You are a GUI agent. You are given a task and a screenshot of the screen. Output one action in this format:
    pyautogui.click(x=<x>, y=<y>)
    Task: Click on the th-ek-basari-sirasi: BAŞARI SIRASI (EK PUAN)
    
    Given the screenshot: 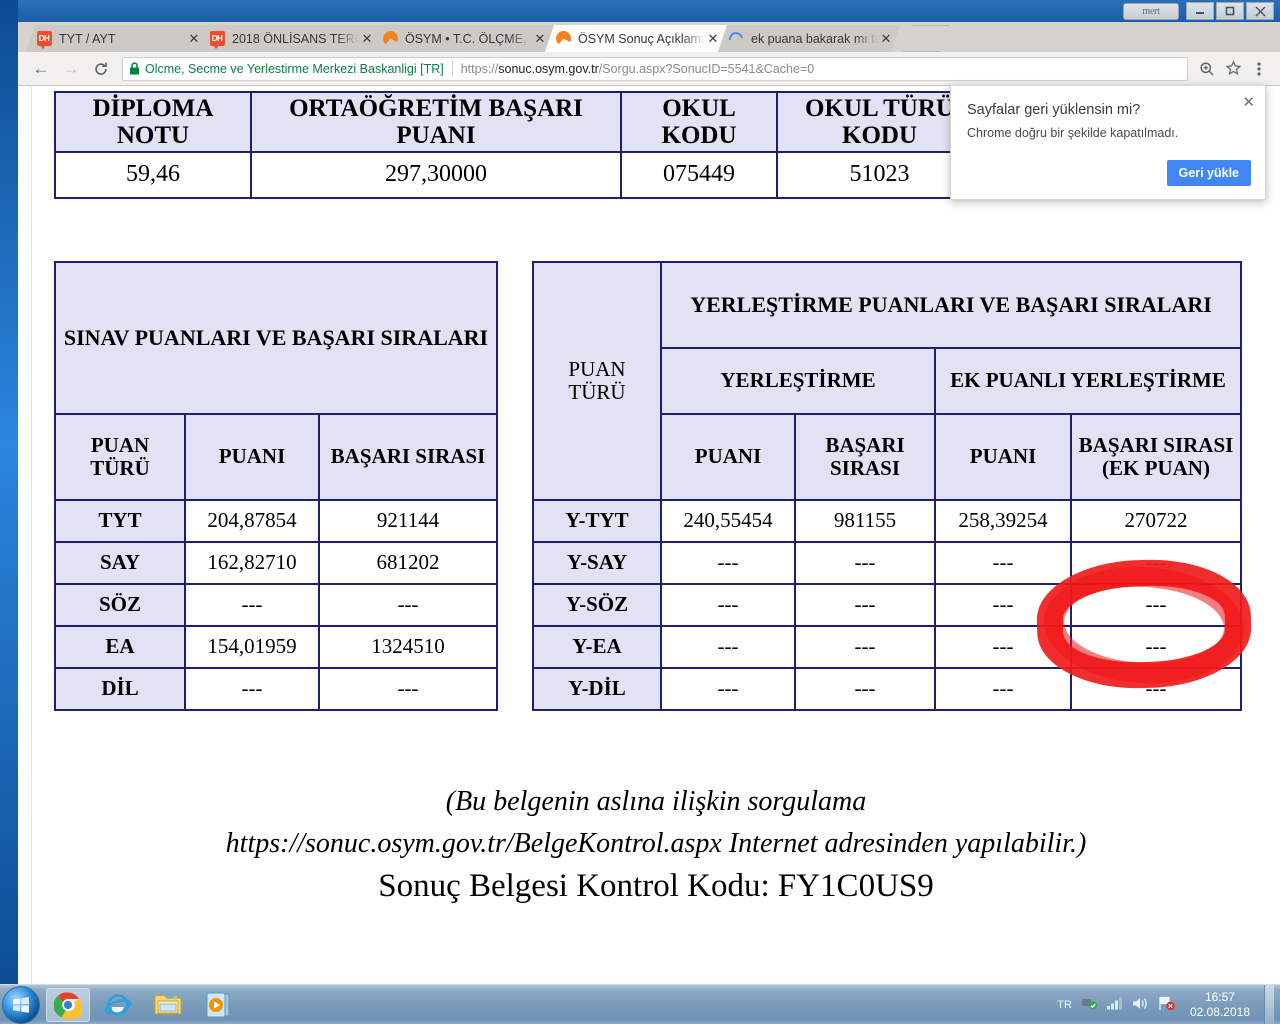 What is the action you would take?
    pyautogui.click(x=1156, y=457)
    